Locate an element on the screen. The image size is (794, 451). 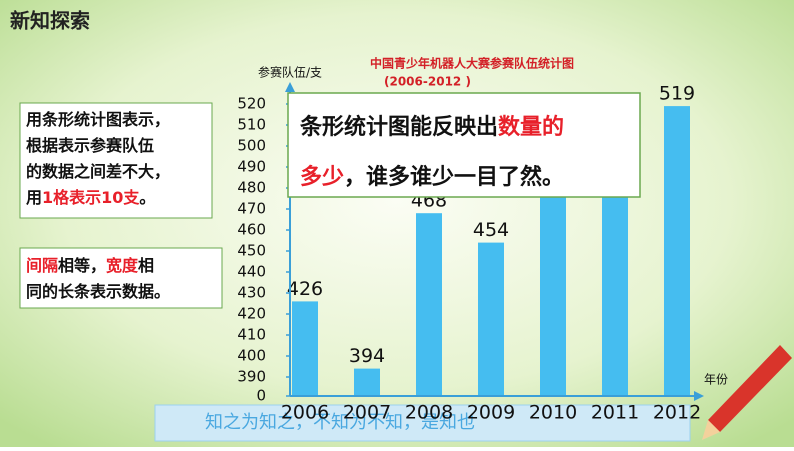
y-tick-label: 400 is located at coordinates (251, 356).